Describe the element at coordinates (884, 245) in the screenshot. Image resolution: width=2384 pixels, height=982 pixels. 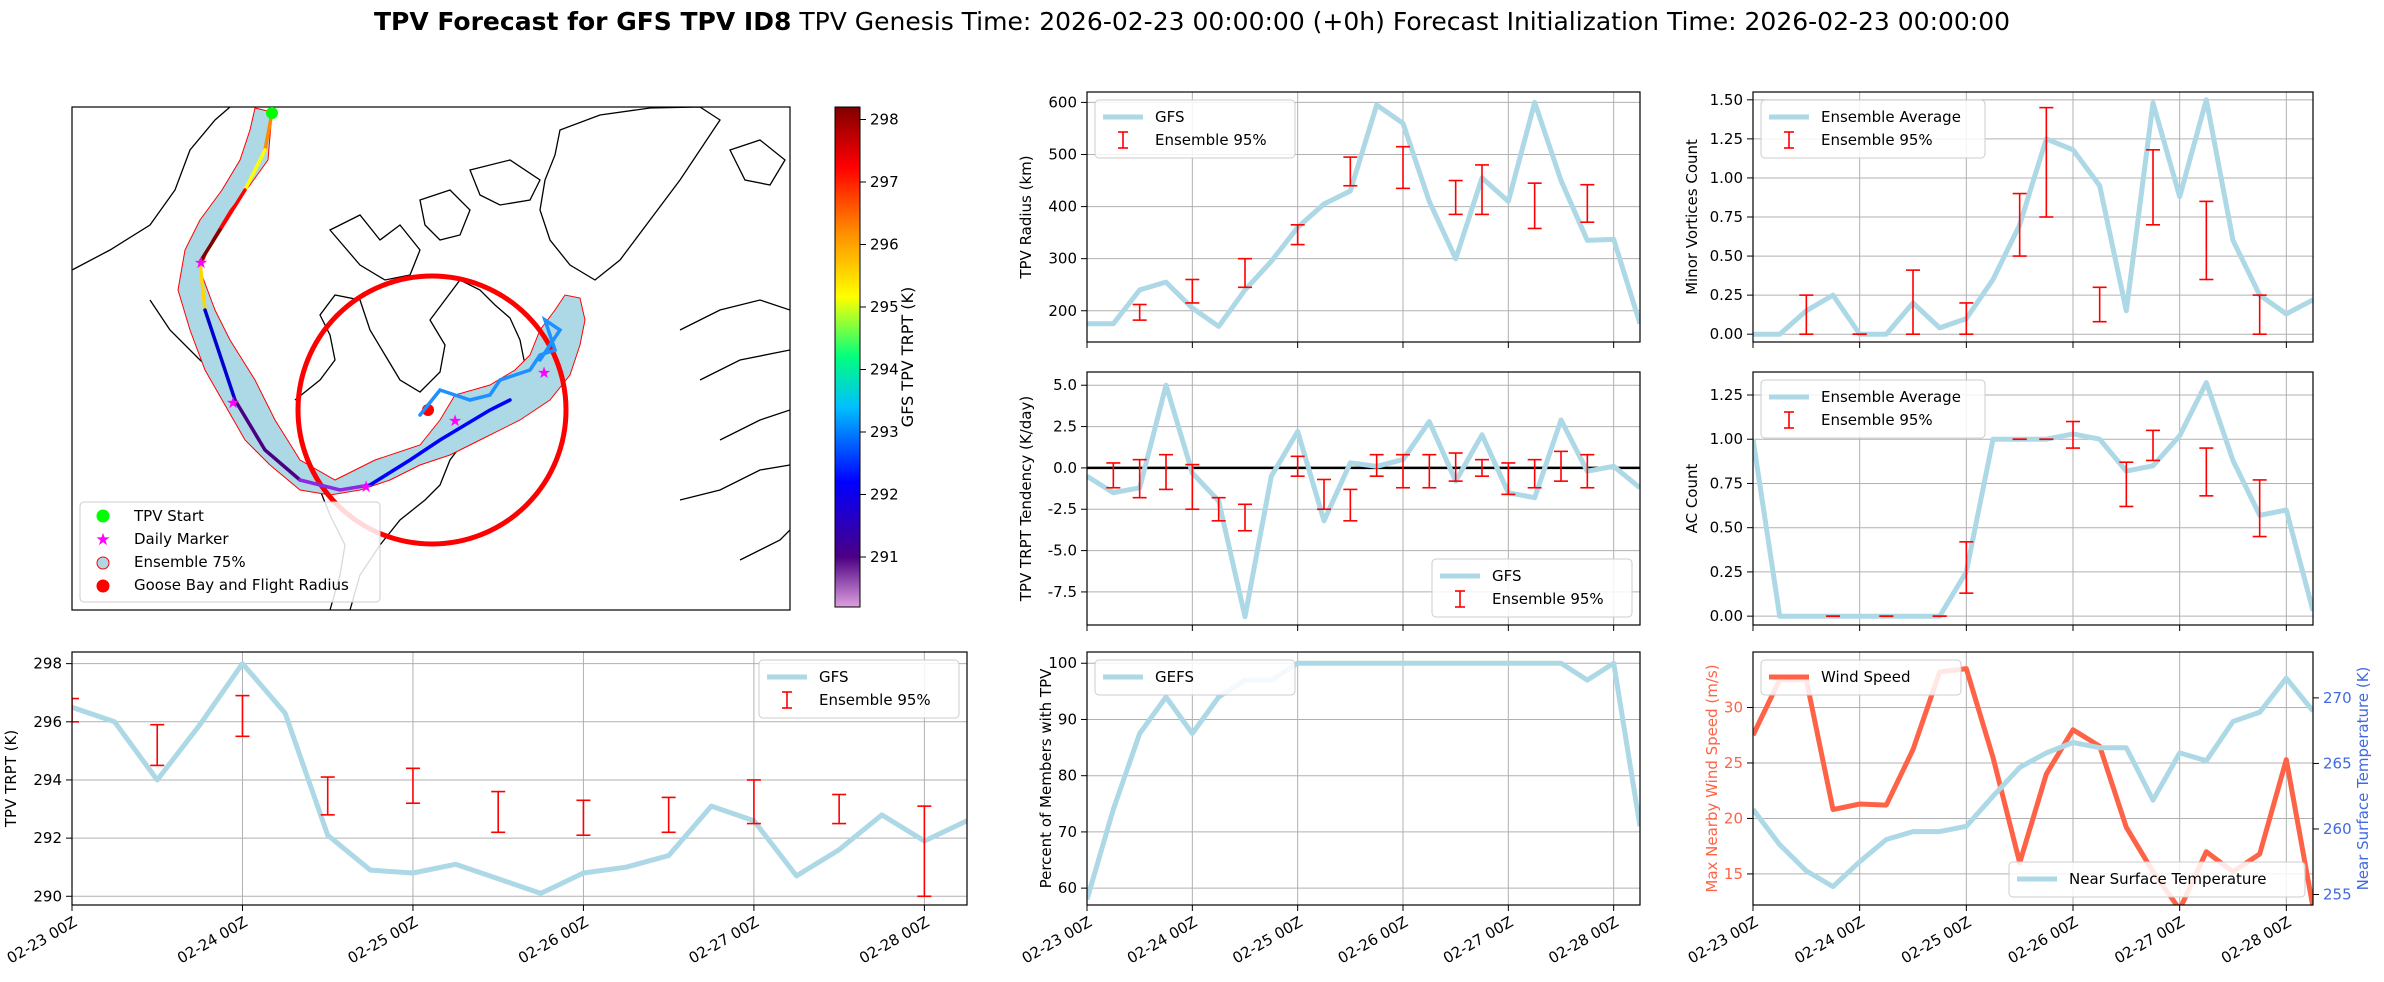
I see `colorbar-tick-label: 296` at that location.